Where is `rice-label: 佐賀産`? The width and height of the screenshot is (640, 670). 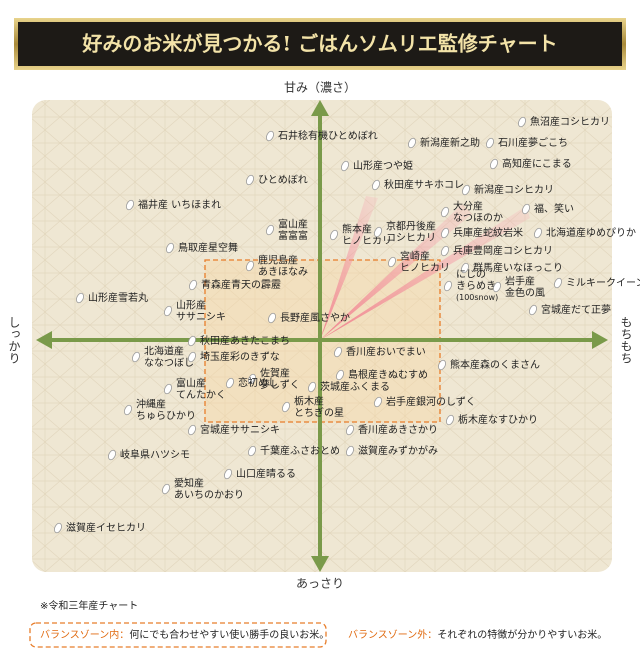 rice-label: 佐賀産 is located at coordinates (275, 372).